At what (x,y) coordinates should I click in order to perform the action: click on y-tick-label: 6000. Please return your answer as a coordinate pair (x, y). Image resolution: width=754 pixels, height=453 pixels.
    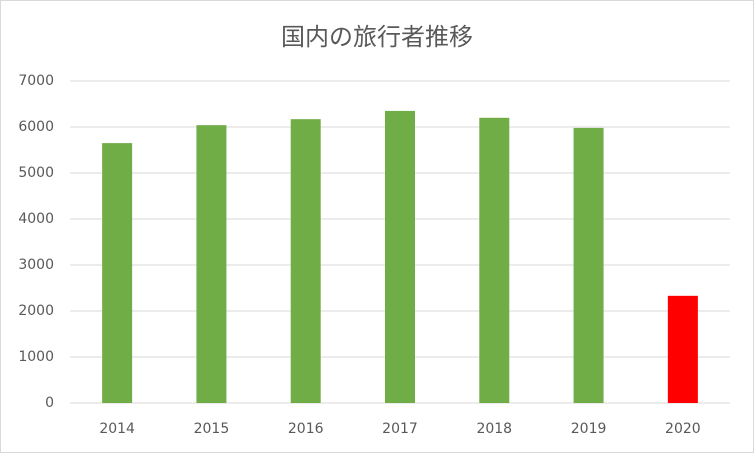
    Looking at the image, I should click on (36, 127).